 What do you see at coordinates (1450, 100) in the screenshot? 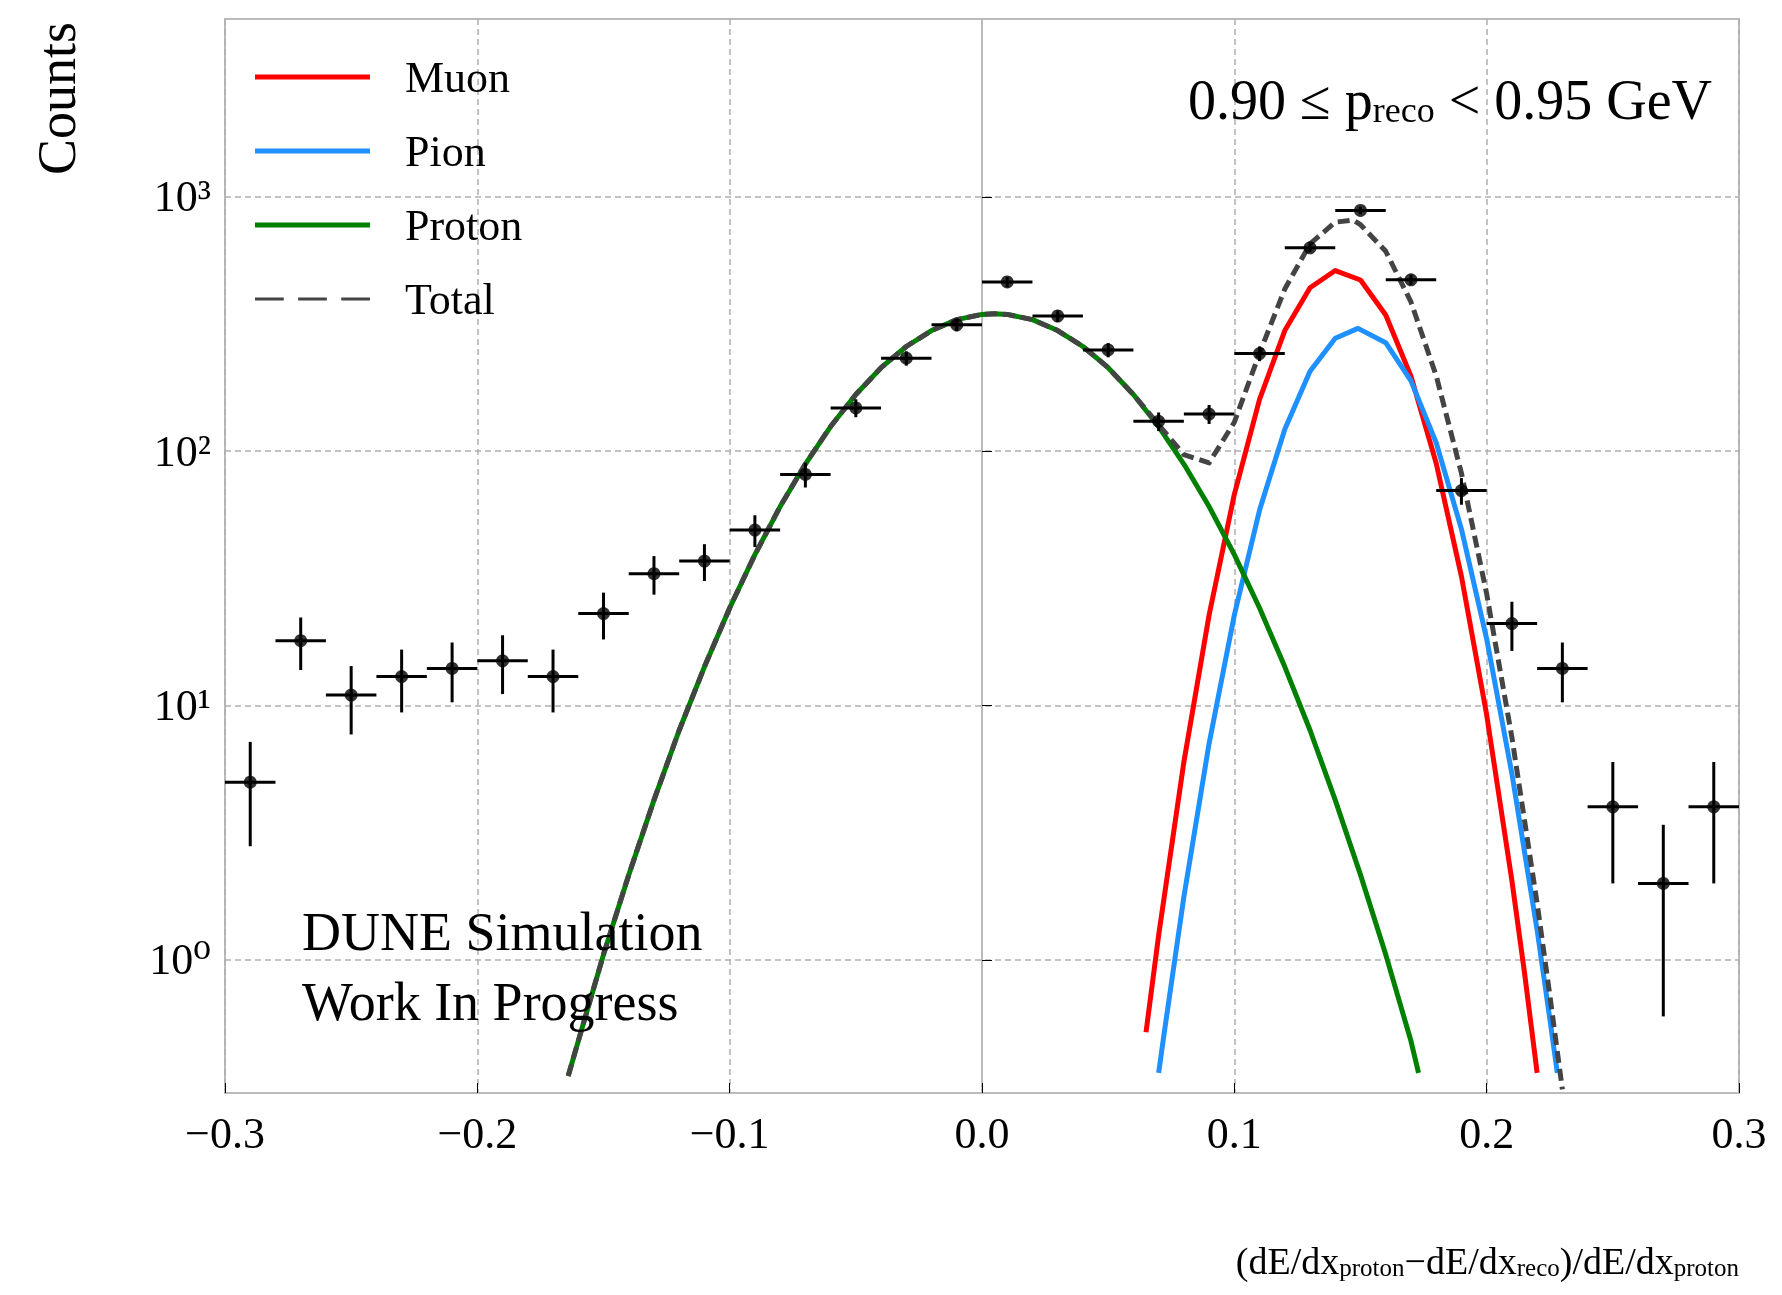
I see `annotation: 0.90 ≤ preco < 0.95 GeV` at bounding box center [1450, 100].